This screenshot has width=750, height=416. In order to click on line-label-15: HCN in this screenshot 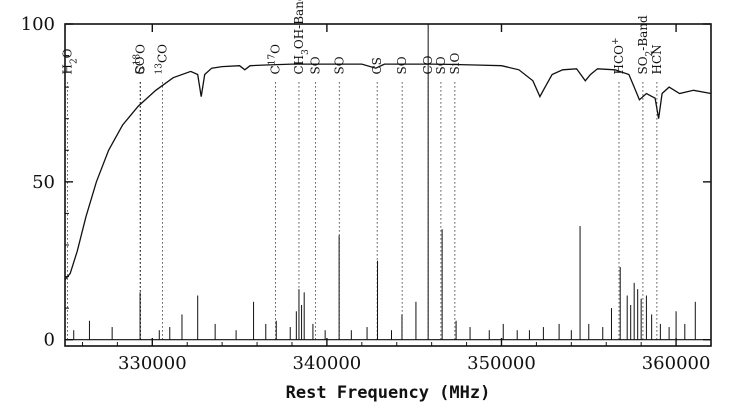, I will do `click(657, 59)`.